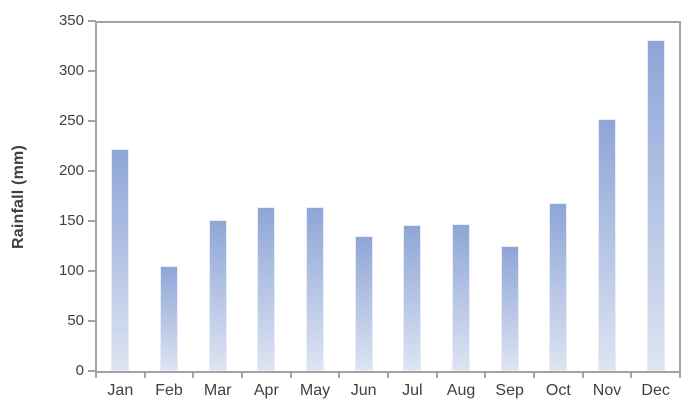  Describe the element at coordinates (363, 303) in the screenshot. I see `bar-jun` at that location.